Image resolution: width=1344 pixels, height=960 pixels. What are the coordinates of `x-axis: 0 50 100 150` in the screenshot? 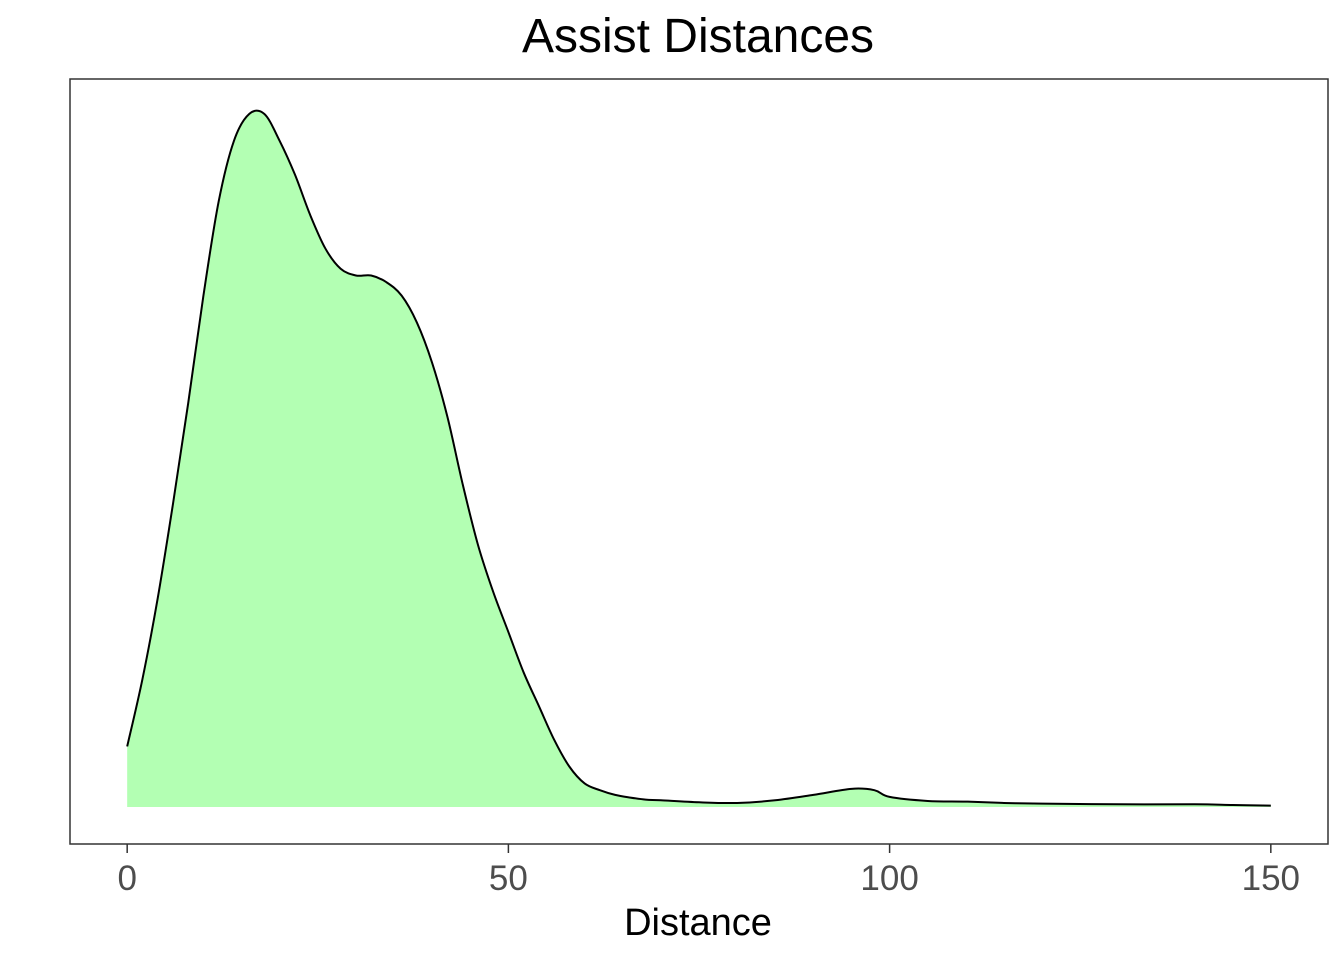 It's located at (708, 871).